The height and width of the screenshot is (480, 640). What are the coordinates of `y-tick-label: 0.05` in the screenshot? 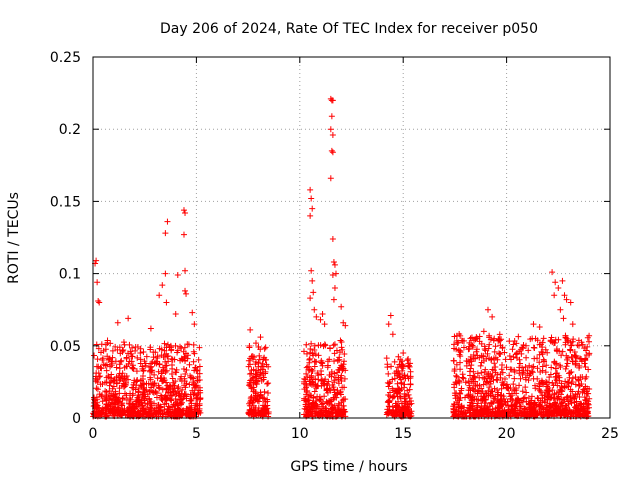 It's located at (65, 347).